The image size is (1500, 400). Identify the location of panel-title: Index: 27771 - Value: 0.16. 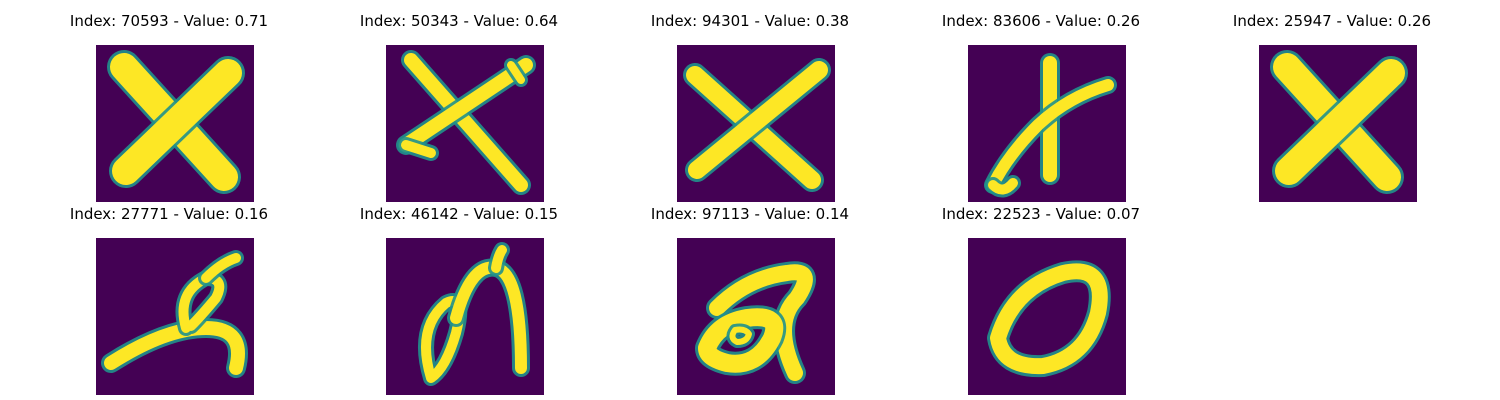
(169, 214).